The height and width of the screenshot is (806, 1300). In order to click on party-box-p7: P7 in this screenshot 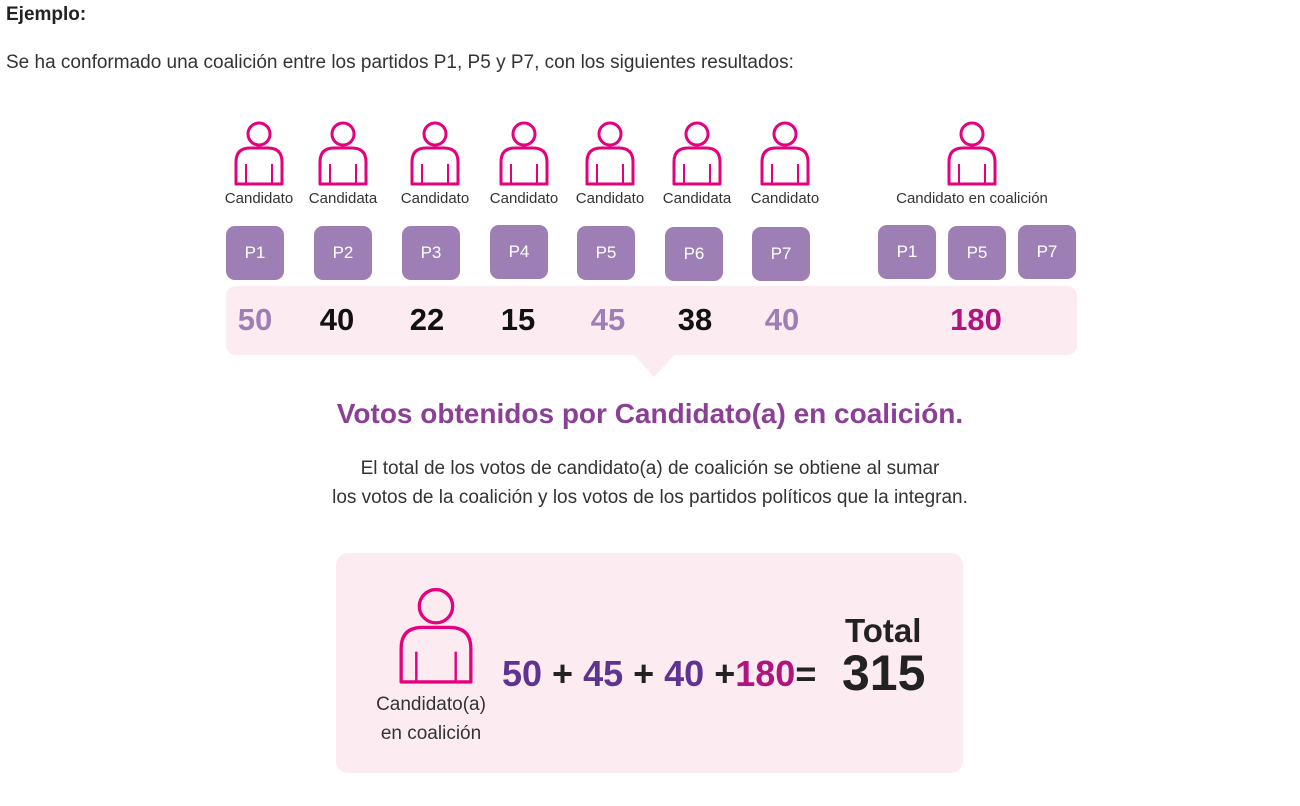, I will do `click(781, 254)`.